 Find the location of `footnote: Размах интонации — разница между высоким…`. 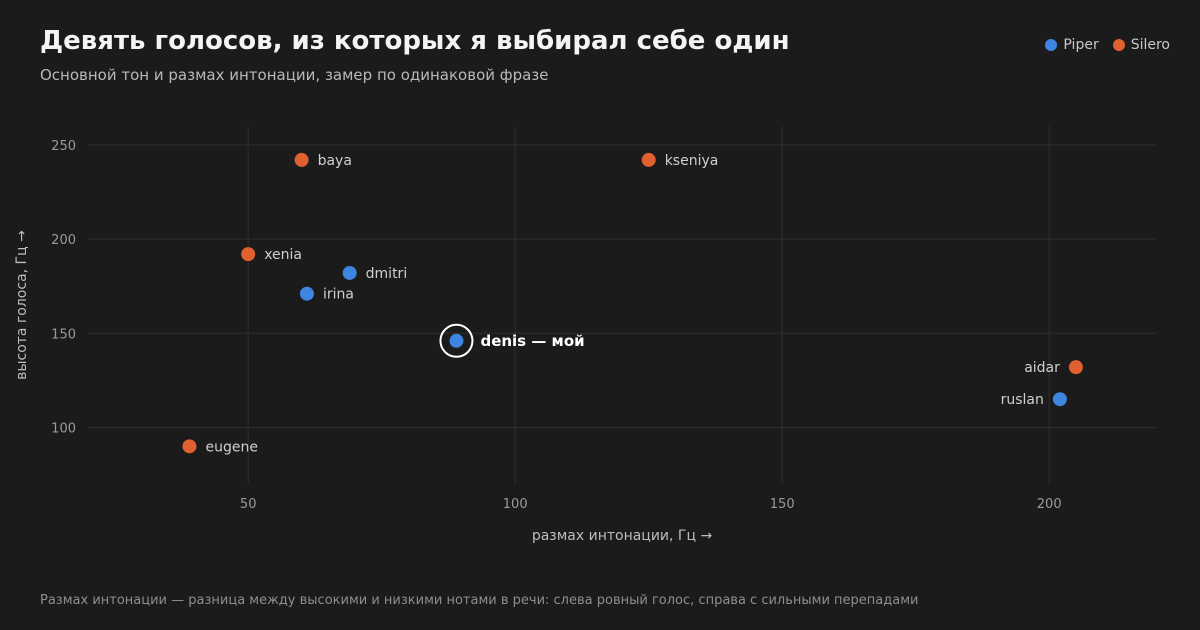

footnote: Размах интонации — разница между высоким… is located at coordinates (479, 600).